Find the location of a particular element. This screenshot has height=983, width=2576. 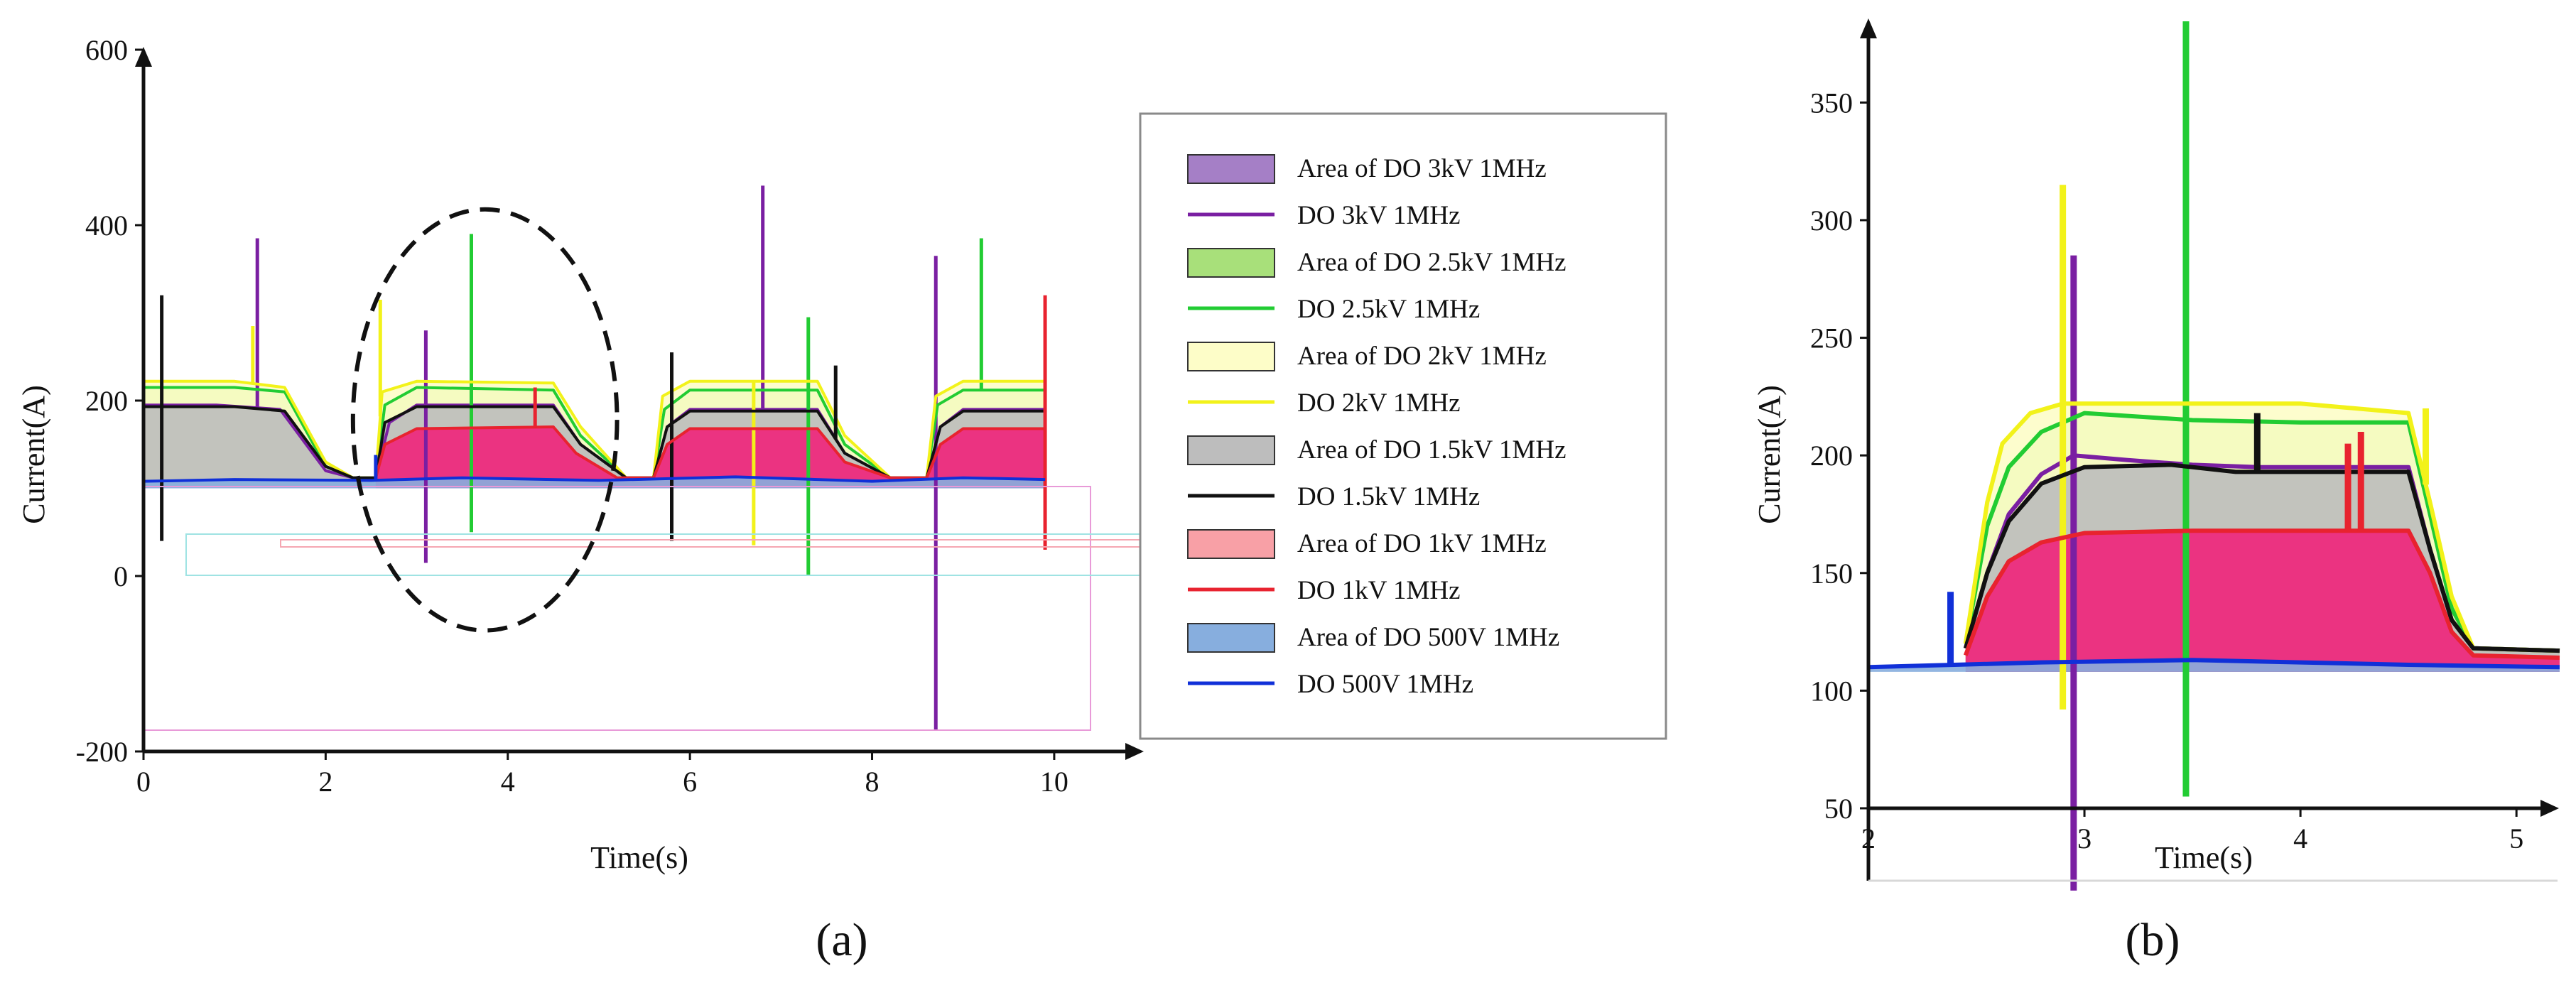

legend-item-do-1-5kv-1mhz: DO 1.5kV 1MHz is located at coordinates (1334, 497).